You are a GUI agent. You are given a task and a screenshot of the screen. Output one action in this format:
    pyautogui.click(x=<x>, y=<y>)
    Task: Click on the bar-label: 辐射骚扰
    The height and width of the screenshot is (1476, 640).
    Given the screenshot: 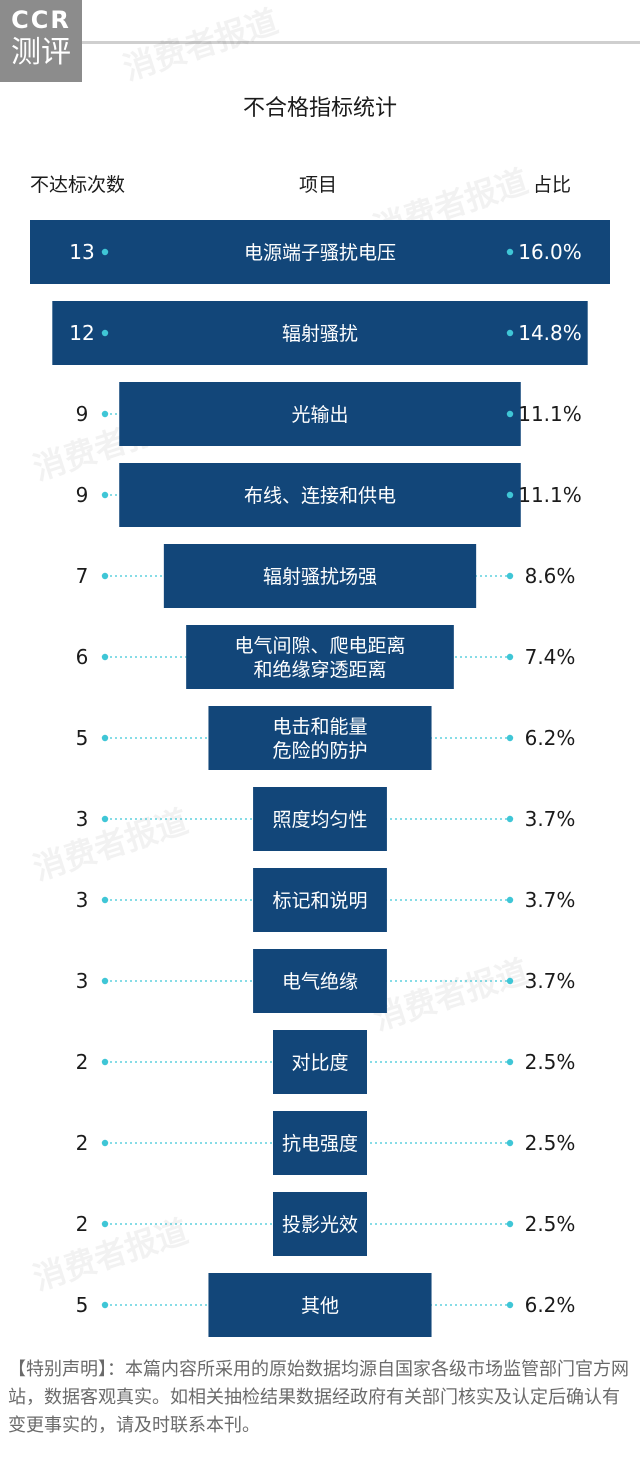 What is the action you would take?
    pyautogui.click(x=320, y=334)
    